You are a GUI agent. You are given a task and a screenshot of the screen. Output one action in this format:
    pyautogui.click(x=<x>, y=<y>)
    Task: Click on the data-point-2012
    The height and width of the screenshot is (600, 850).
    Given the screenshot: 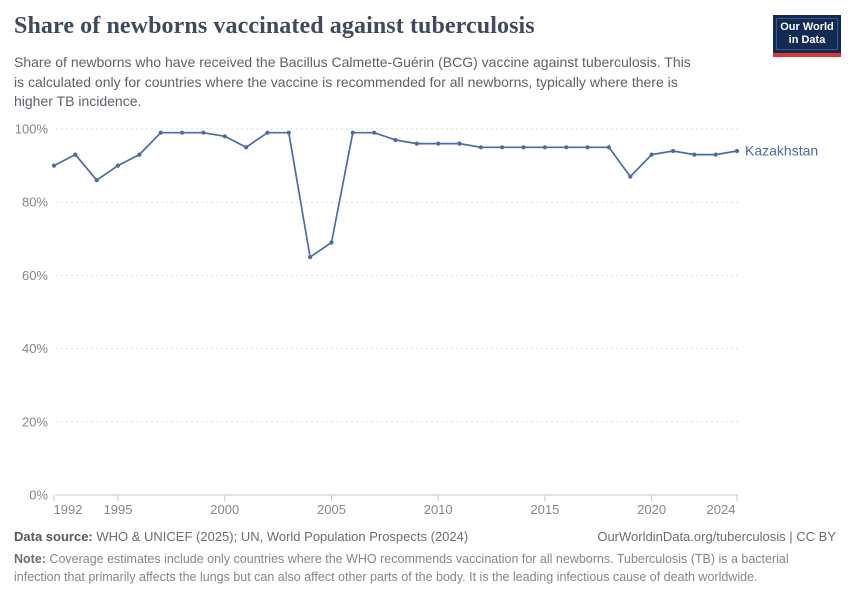 What is the action you would take?
    pyautogui.click(x=480, y=147)
    